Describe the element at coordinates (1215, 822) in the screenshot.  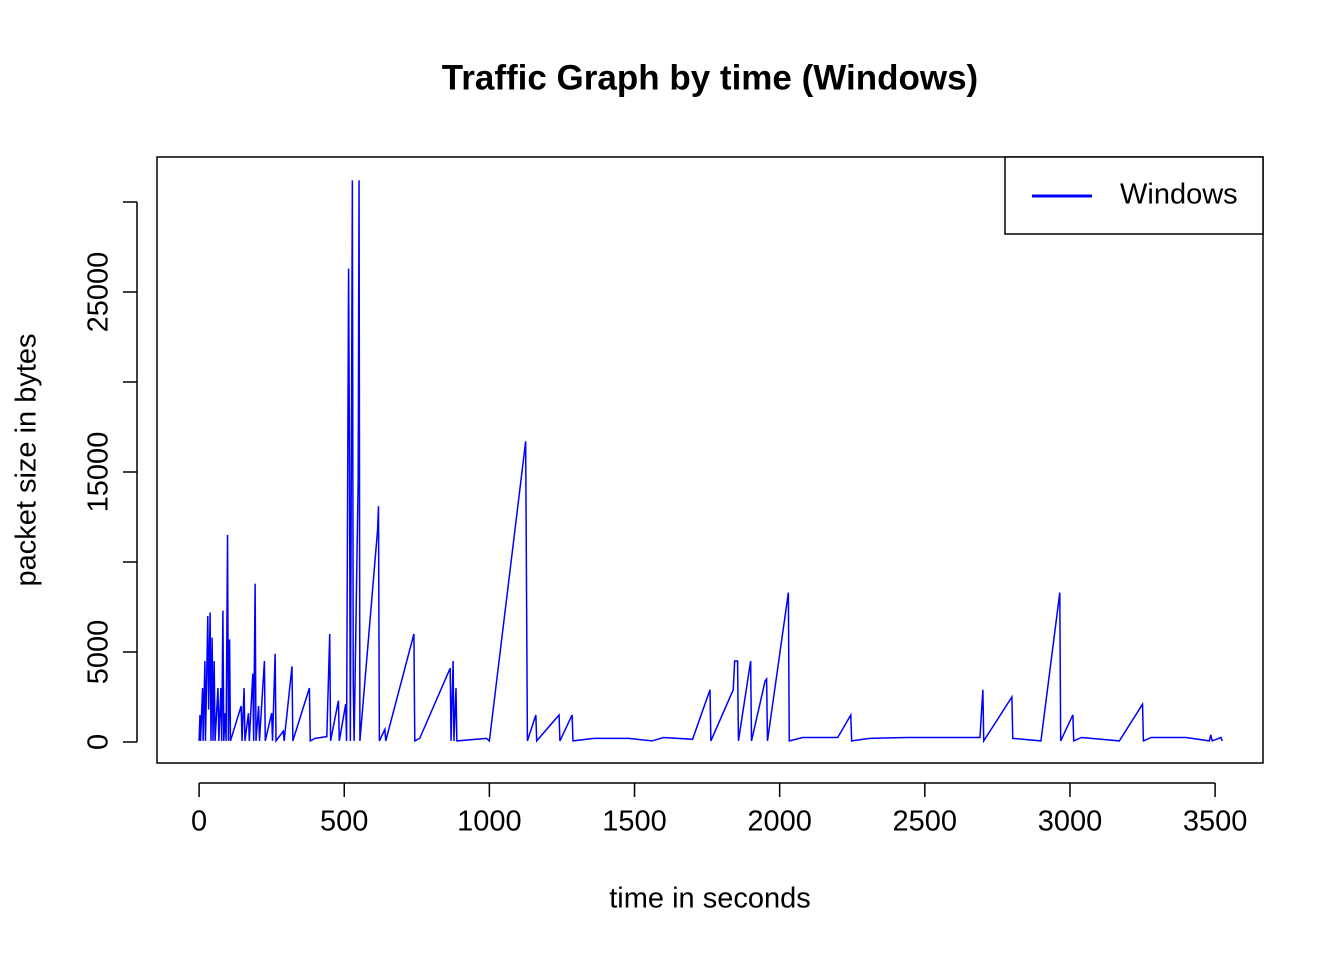
I see `x-tick-label: 3500` at that location.